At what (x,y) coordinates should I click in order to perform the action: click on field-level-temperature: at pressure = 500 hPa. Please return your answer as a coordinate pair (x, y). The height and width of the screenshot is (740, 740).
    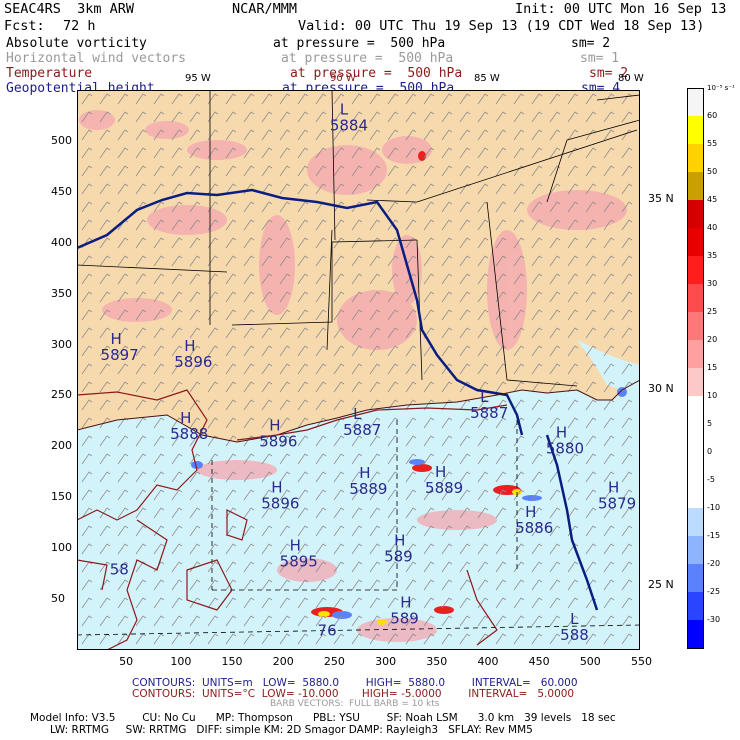
    Looking at the image, I should click on (376, 73).